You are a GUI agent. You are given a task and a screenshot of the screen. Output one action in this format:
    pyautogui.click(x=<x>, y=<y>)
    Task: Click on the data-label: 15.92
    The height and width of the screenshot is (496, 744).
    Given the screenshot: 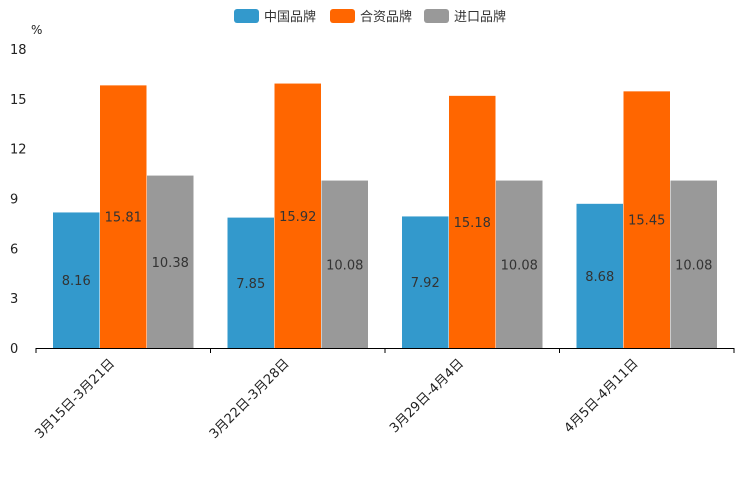 What is the action you would take?
    pyautogui.click(x=297, y=217)
    